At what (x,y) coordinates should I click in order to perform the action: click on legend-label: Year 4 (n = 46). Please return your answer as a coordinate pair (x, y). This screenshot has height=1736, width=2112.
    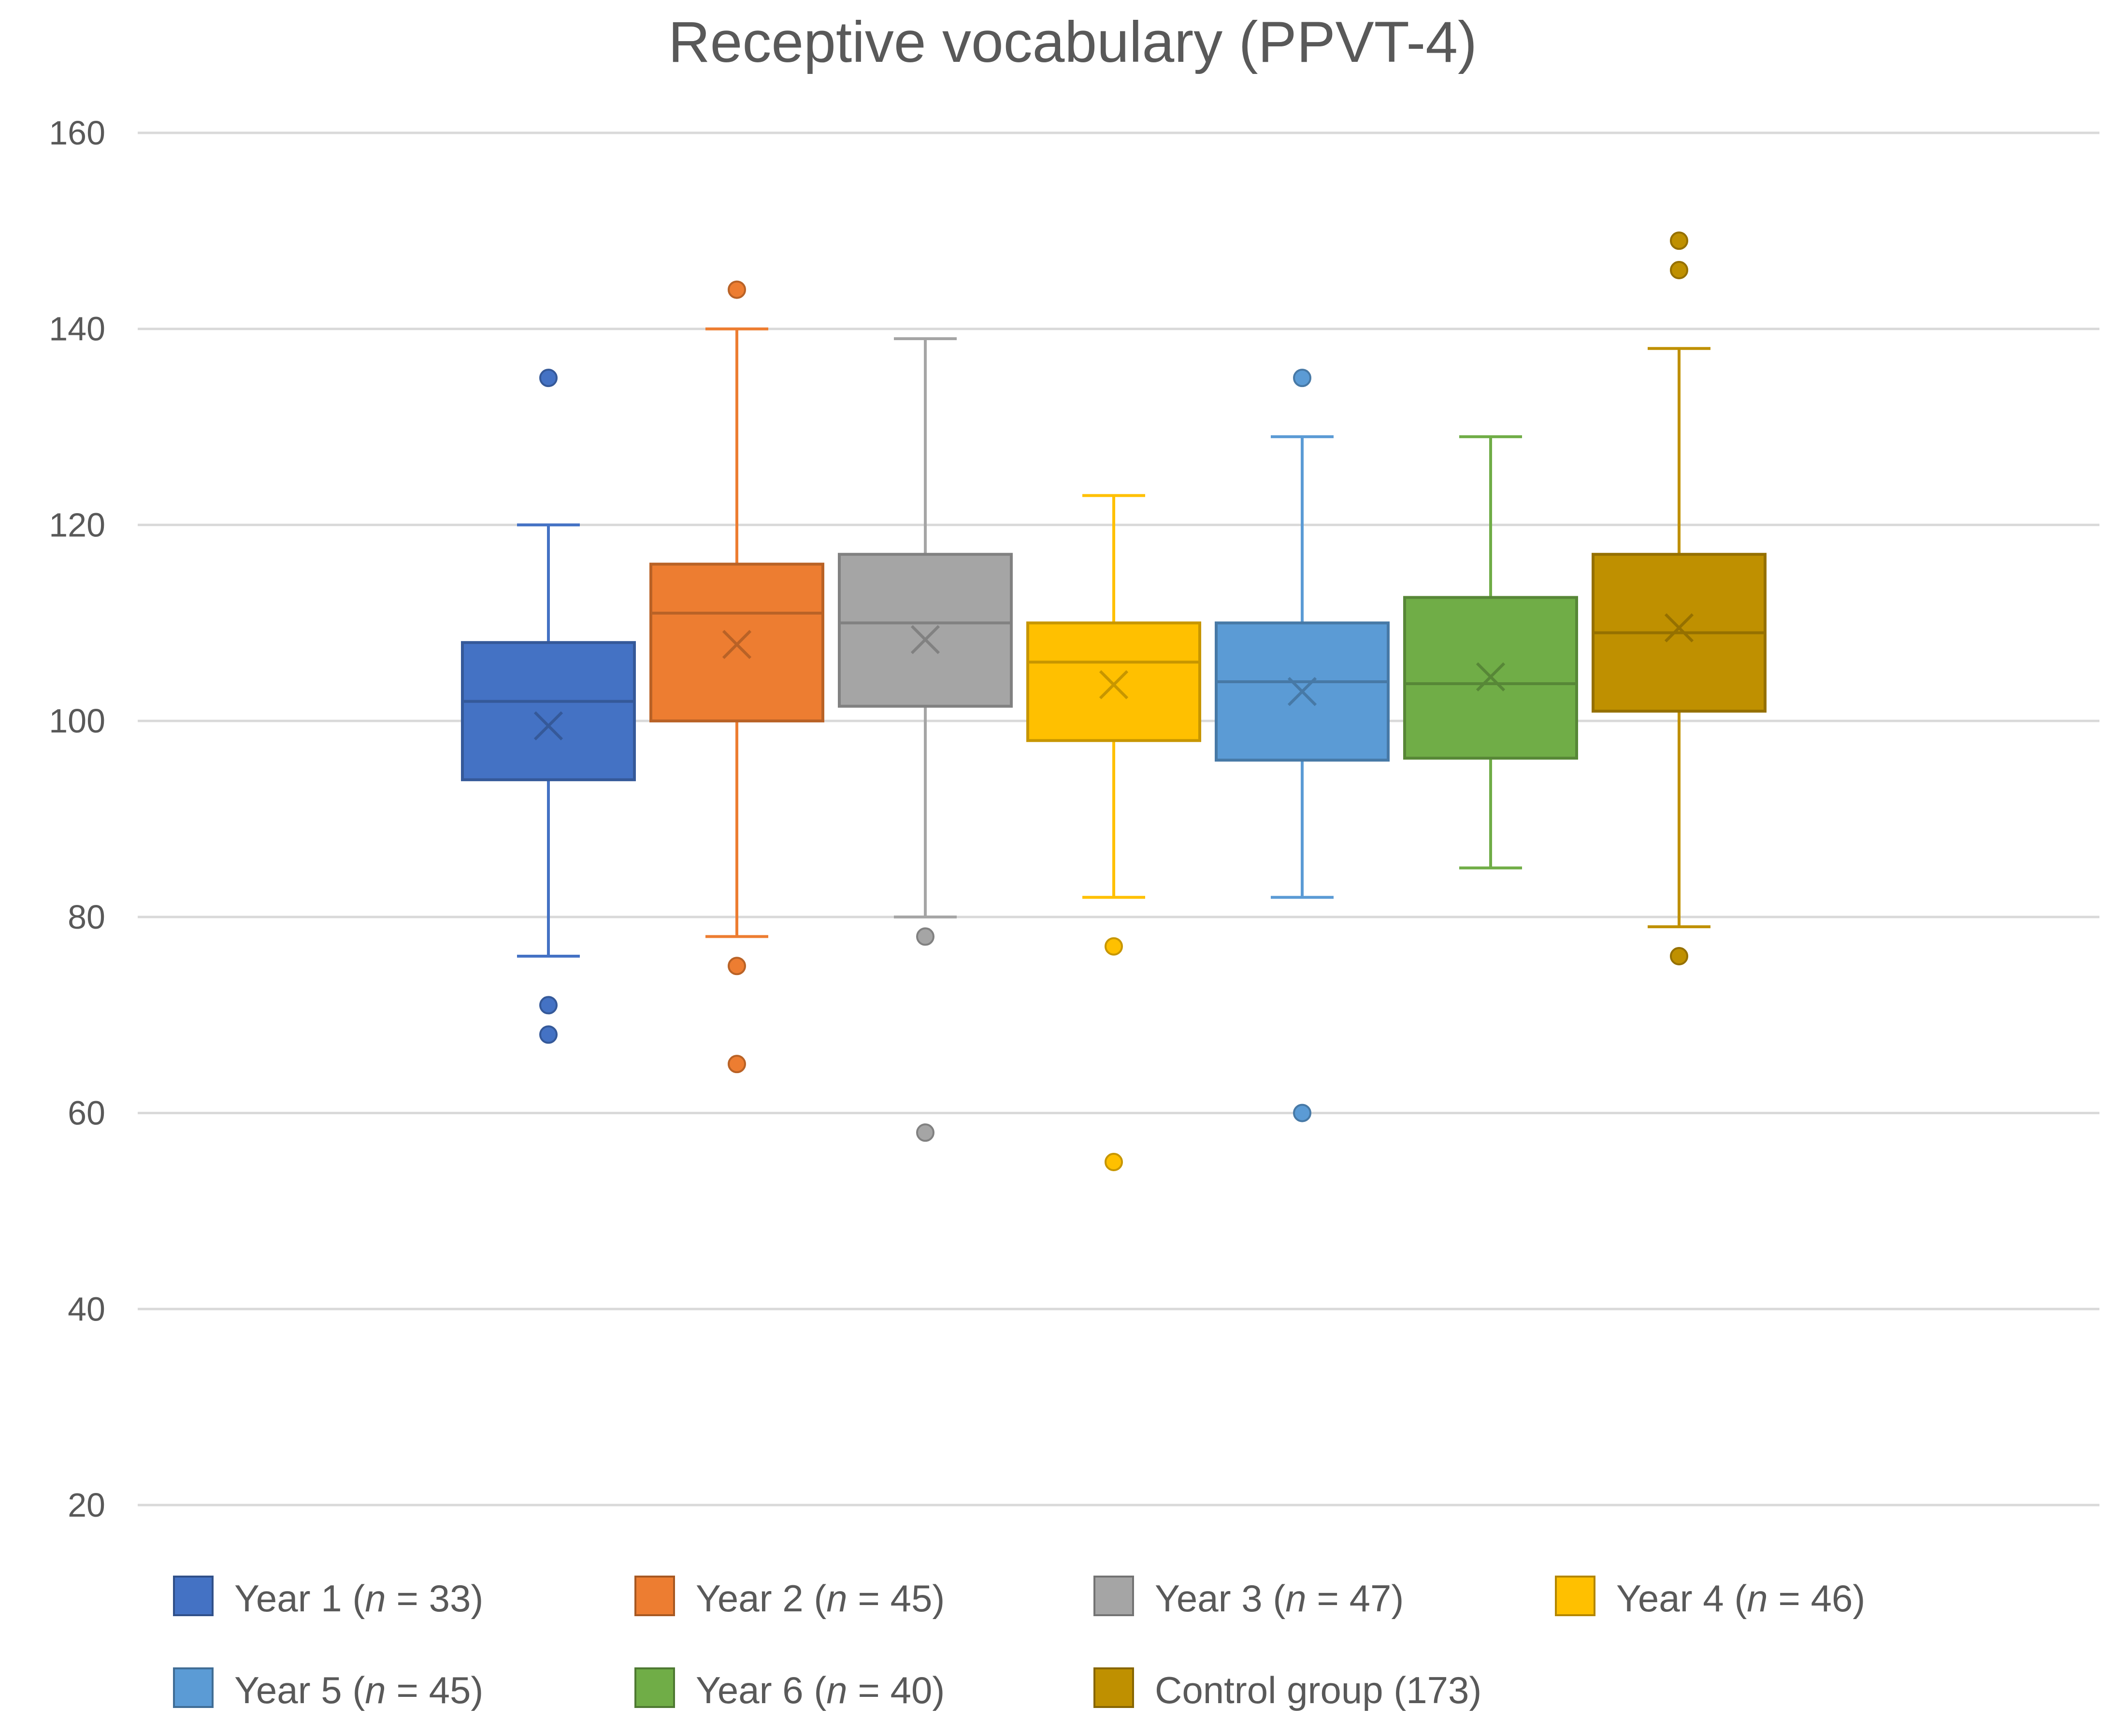
    Looking at the image, I should click on (1741, 1598).